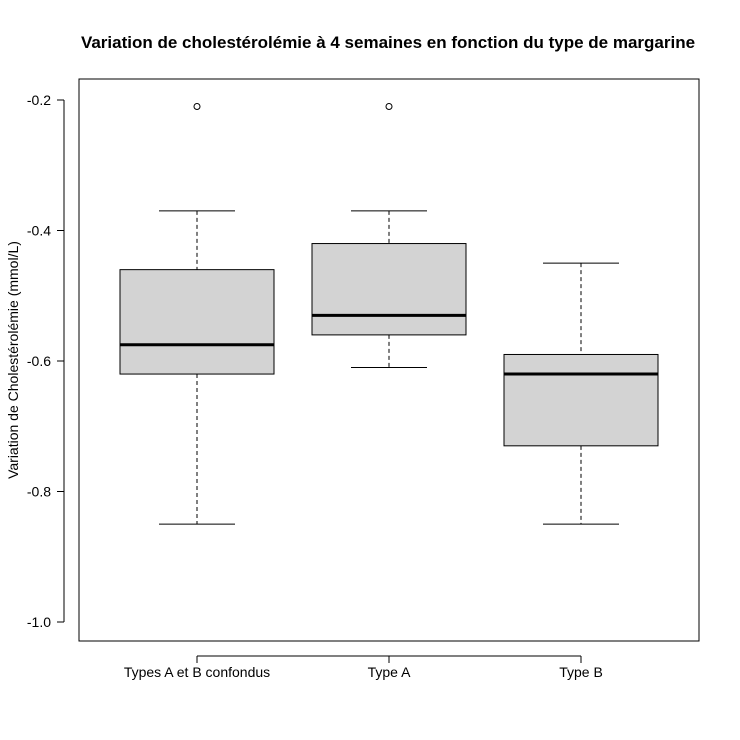  Describe the element at coordinates (363, 667) in the screenshot. I see `x-axis: Types A et B confondus Type A Type B` at that location.